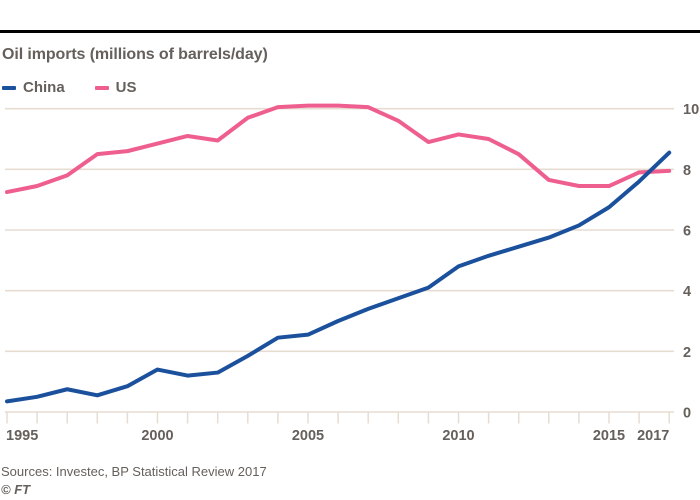 The image size is (700, 500). Describe the element at coordinates (609, 436) in the screenshot. I see `x-axis-label: 2015` at that location.